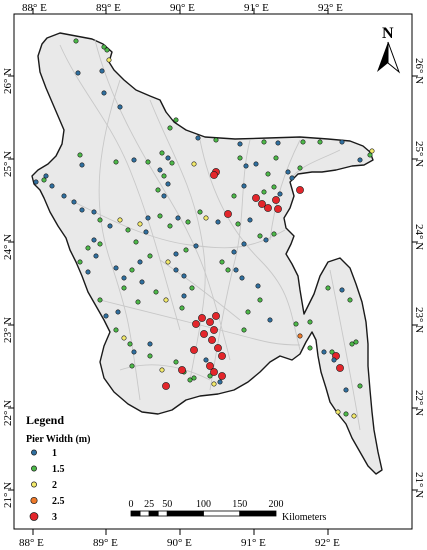 The height and width of the screenshot is (550, 427). Describe the element at coordinates (45, 420) in the screenshot. I see `legend-title: Legend` at that location.